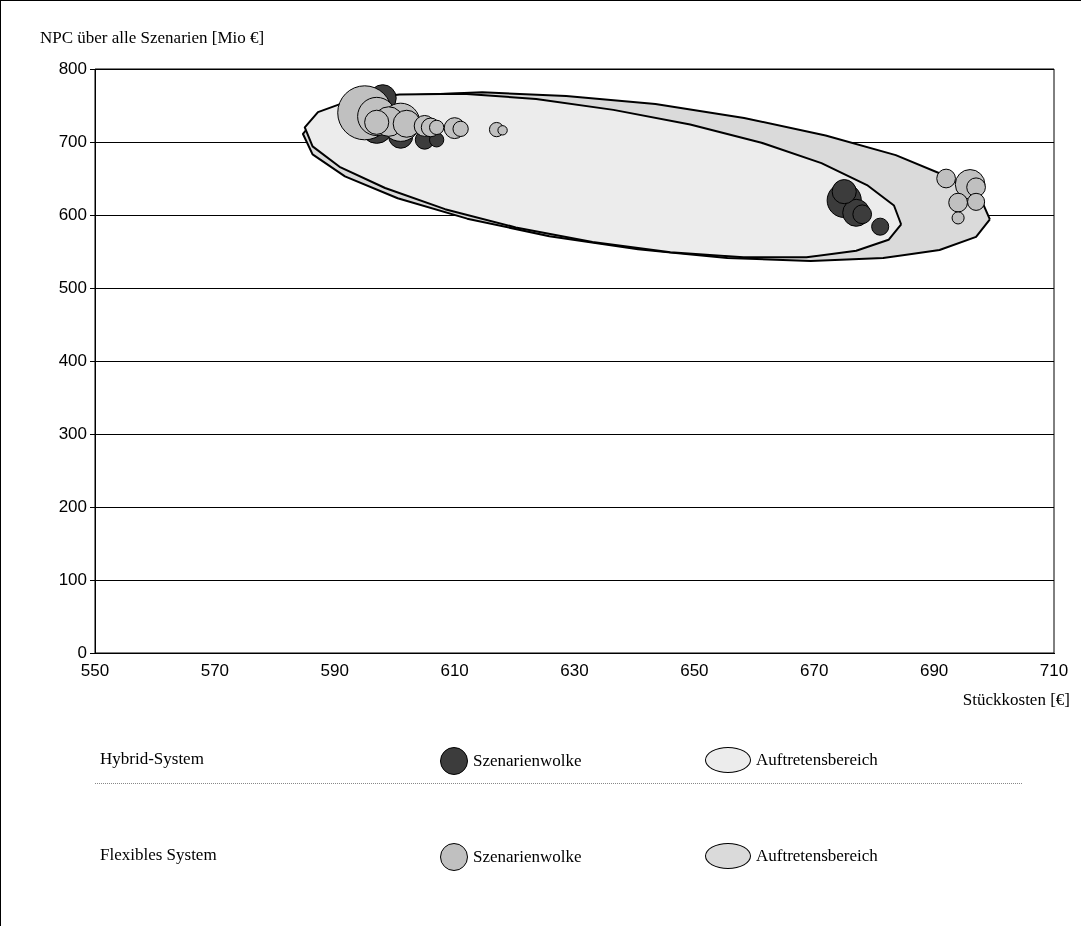 The height and width of the screenshot is (927, 1082). What do you see at coordinates (934, 670) in the screenshot?
I see `x-tick-label: 690` at bounding box center [934, 670].